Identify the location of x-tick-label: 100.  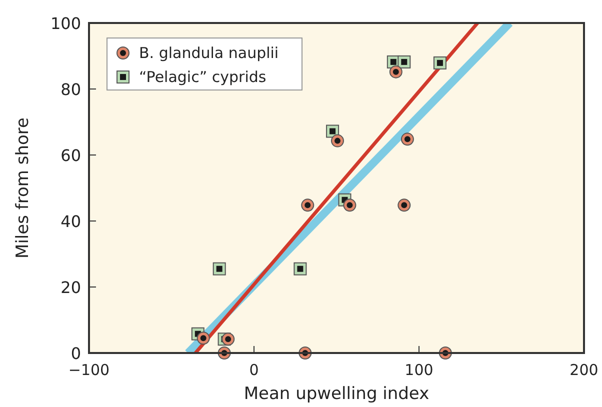
(419, 370).